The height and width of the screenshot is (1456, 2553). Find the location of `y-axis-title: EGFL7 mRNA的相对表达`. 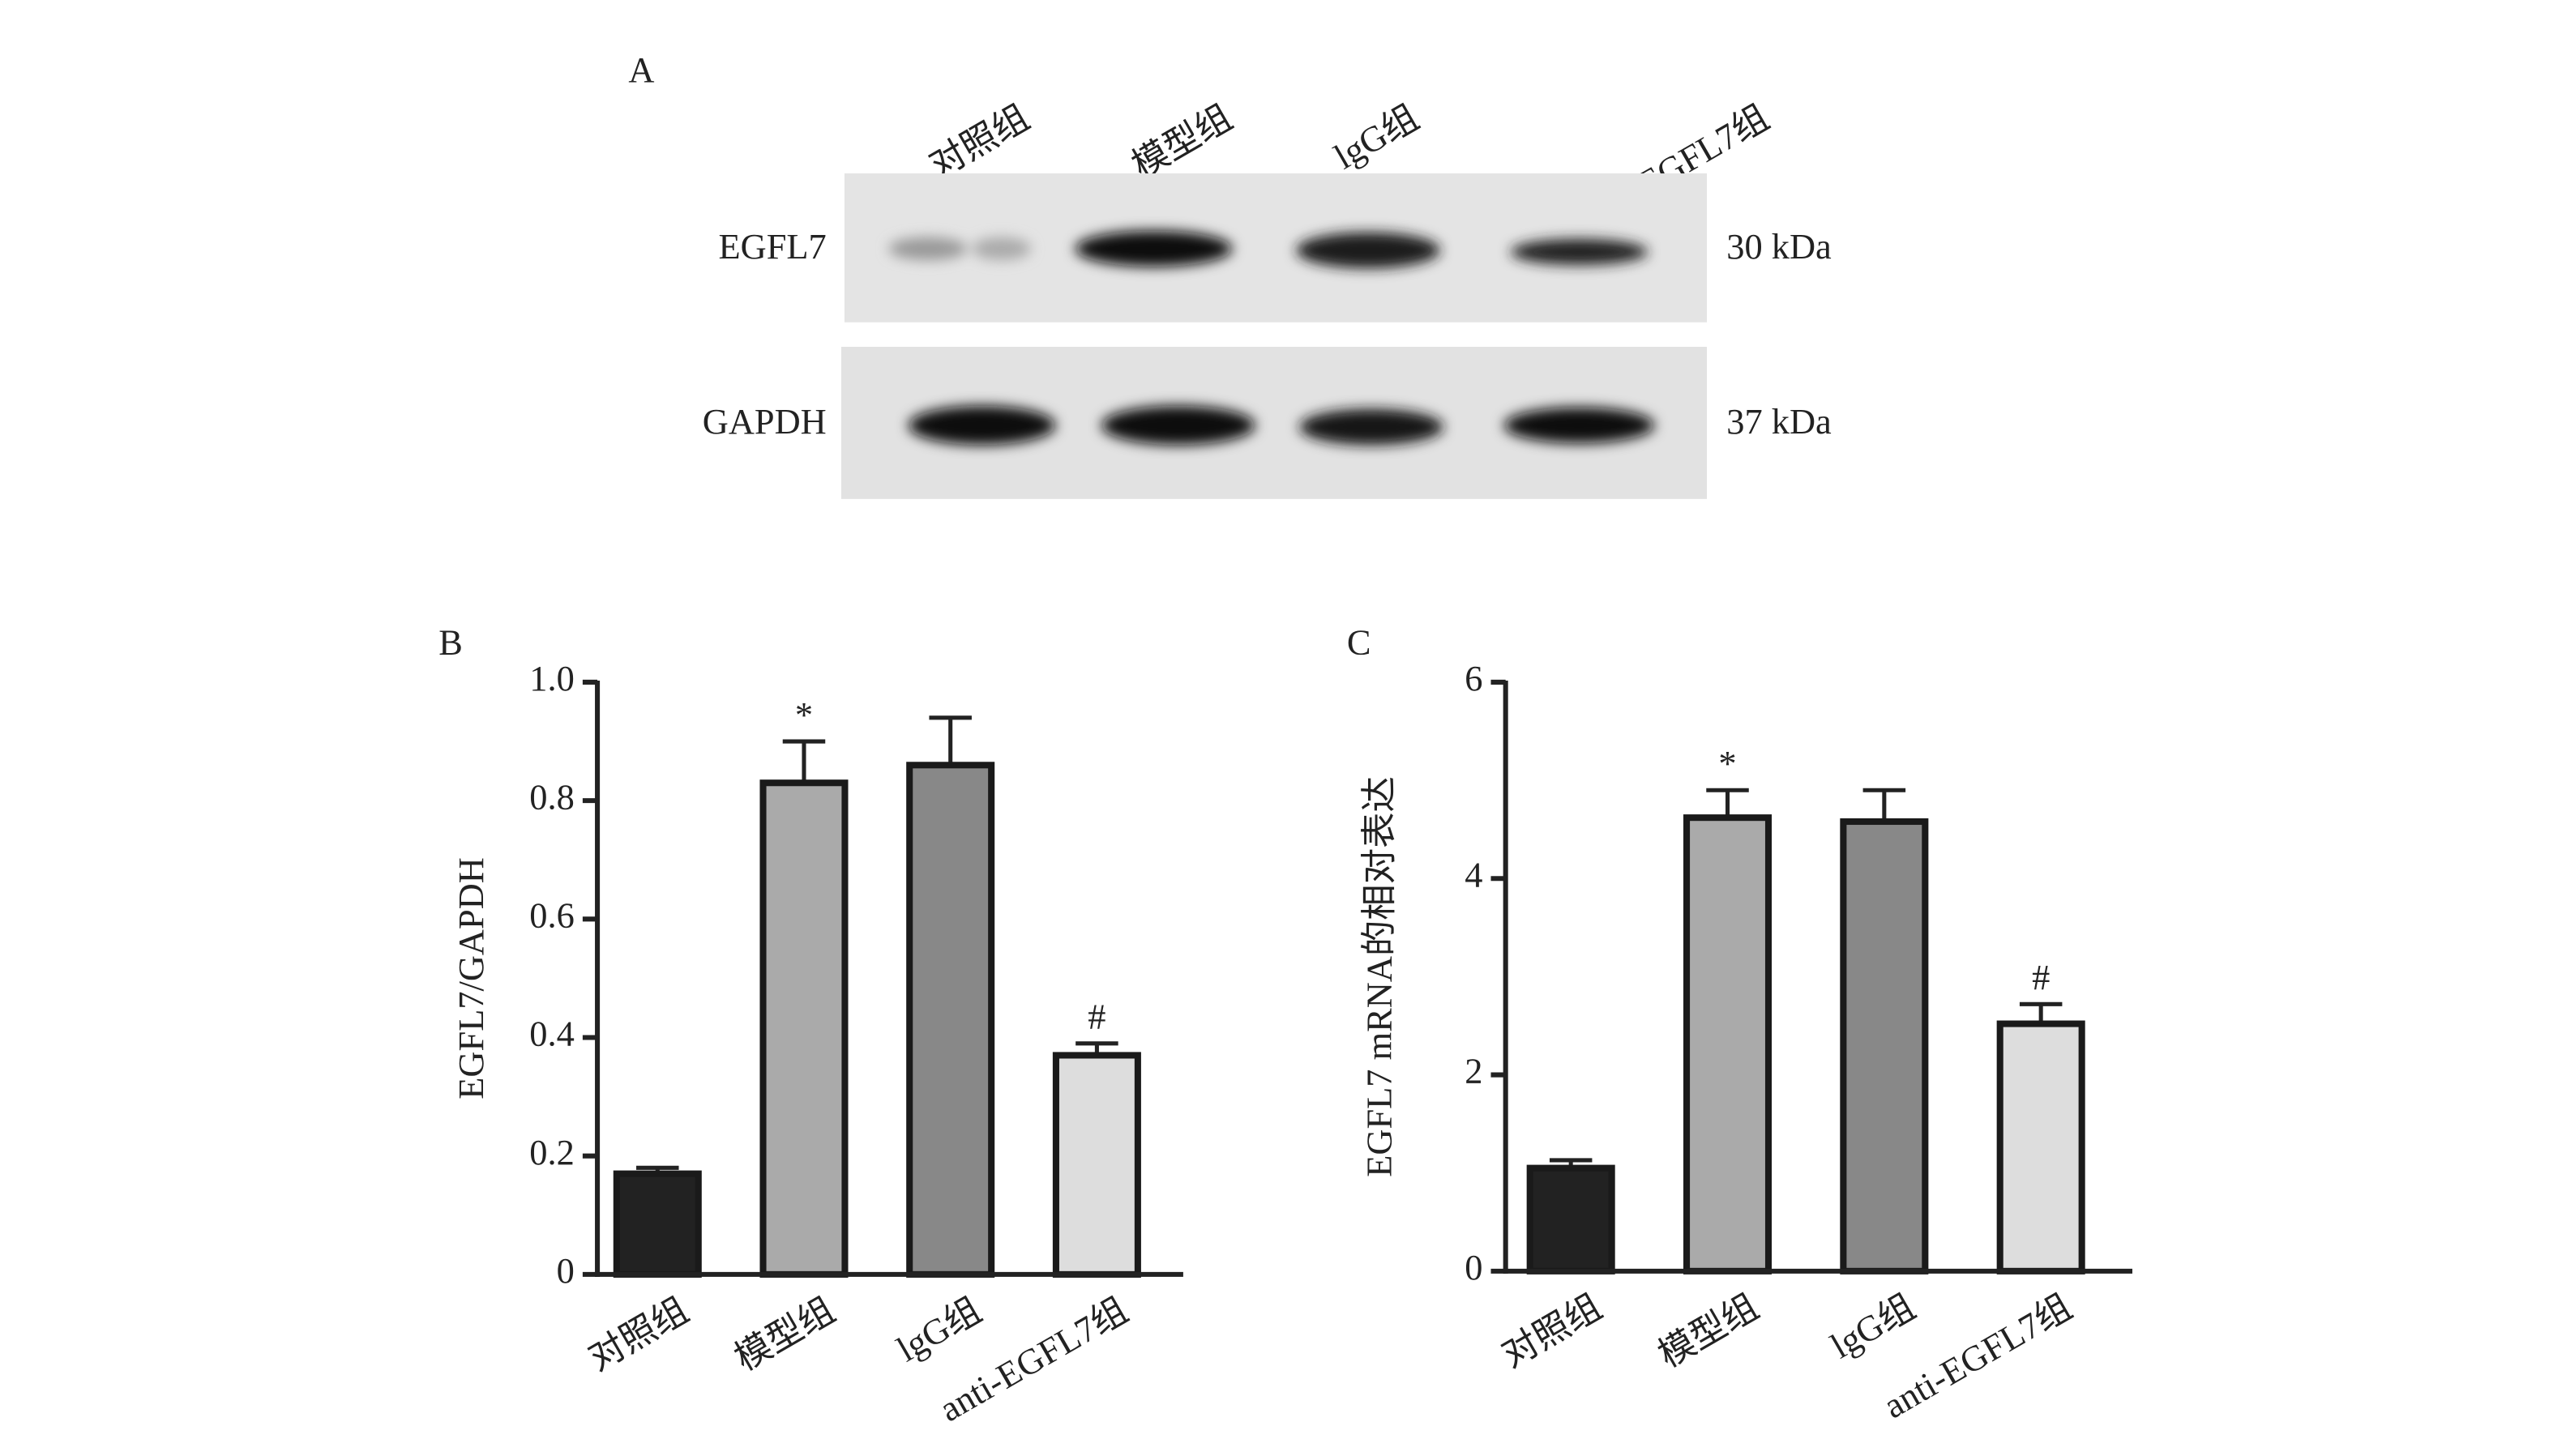

y-axis-title: EGFL7 mRNA的相对表达 is located at coordinates (1379, 977).